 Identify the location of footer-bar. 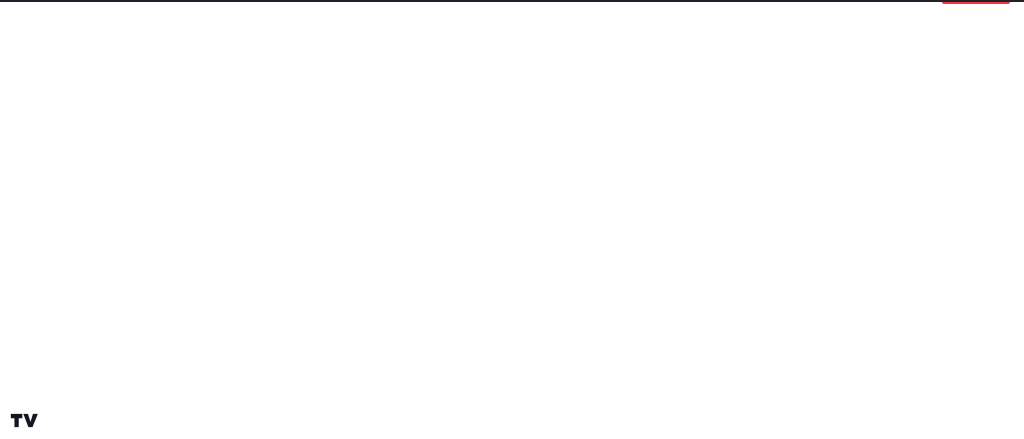
(512, 420).